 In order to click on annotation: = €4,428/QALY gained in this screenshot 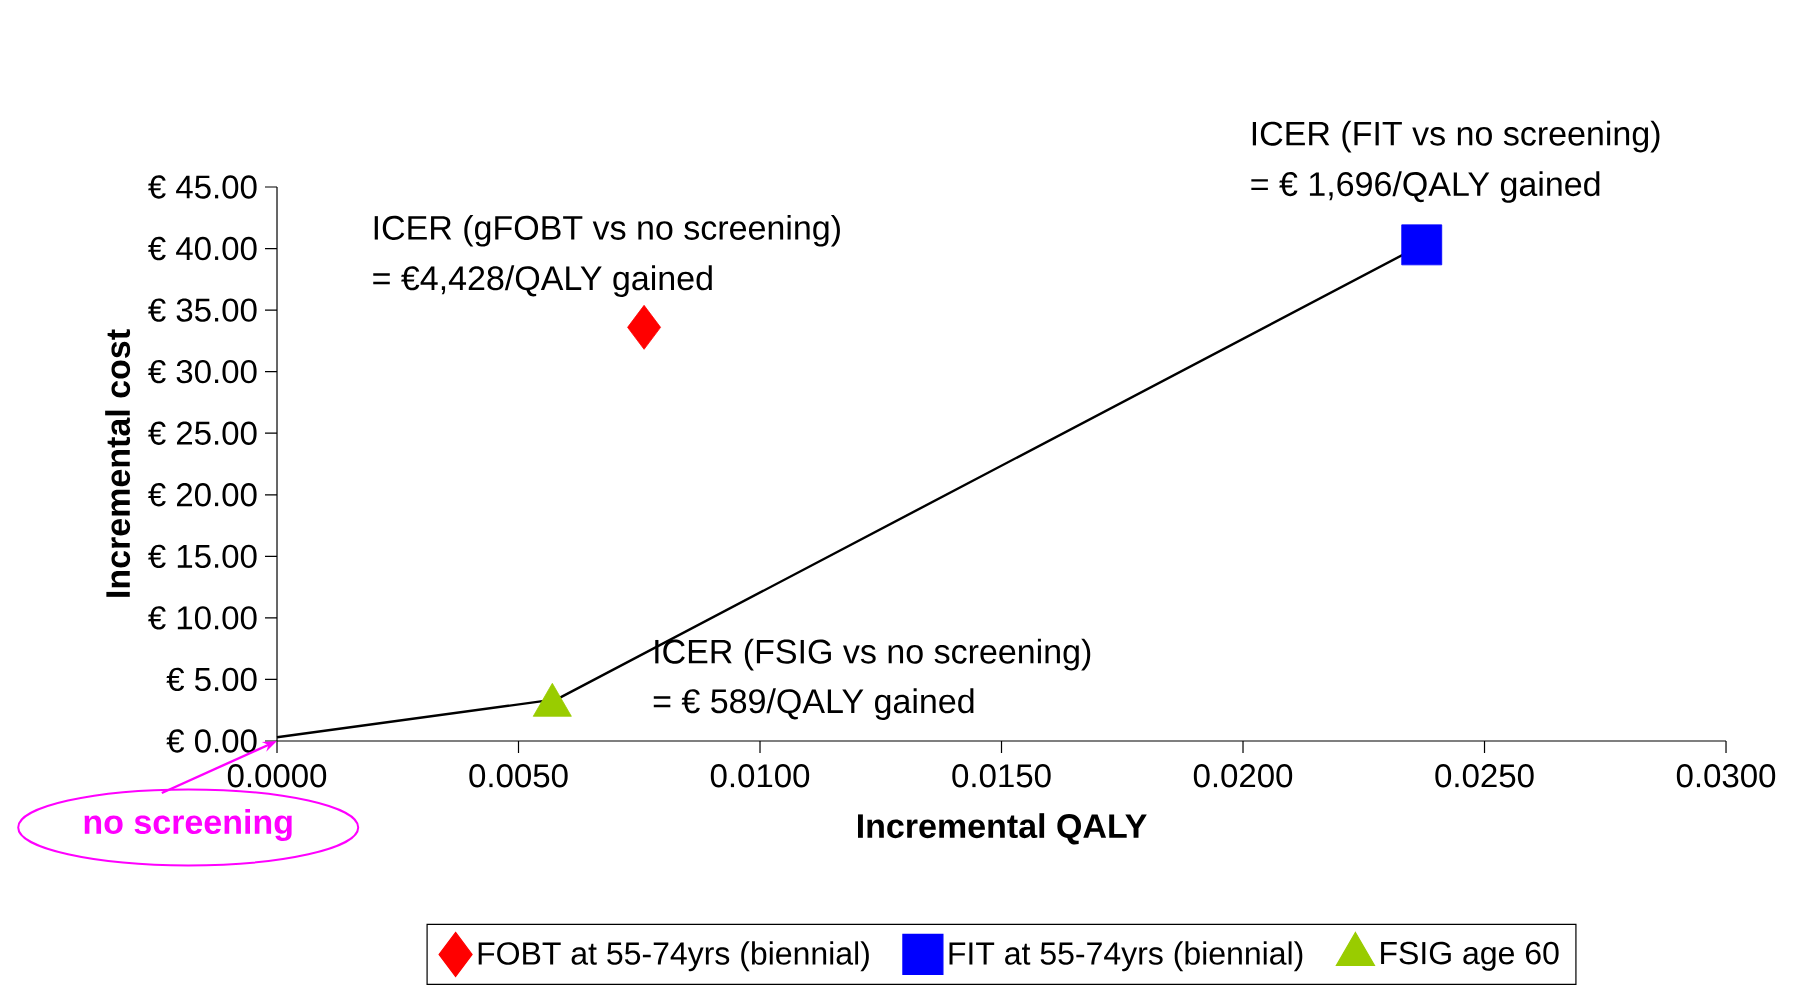, I will do `click(542, 281)`.